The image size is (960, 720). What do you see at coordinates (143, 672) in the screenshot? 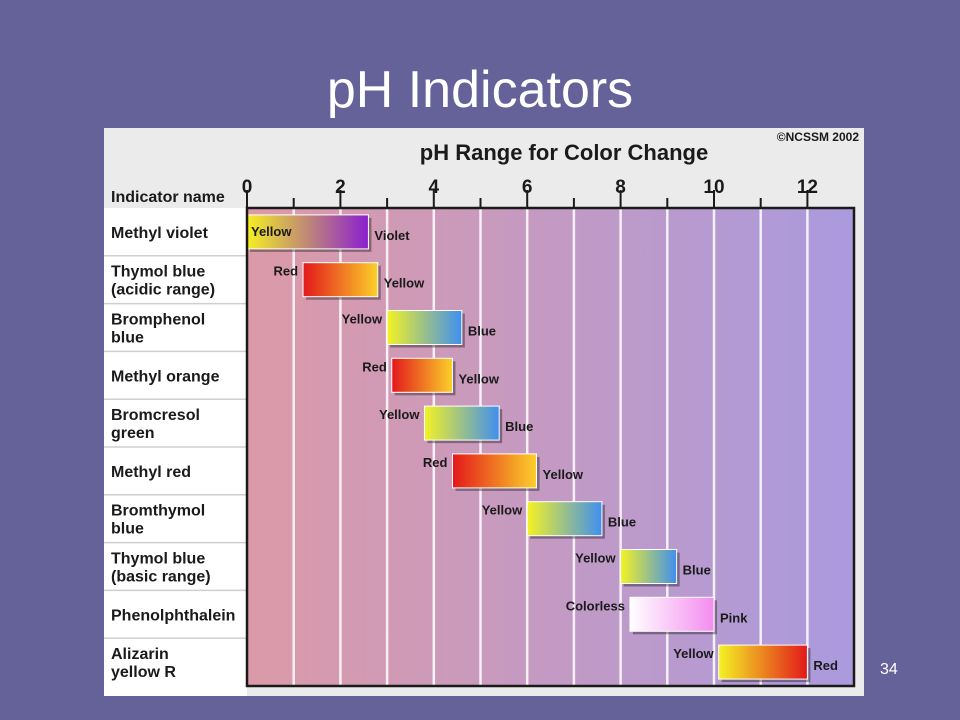
I see `indicator-name-line: yellow R` at bounding box center [143, 672].